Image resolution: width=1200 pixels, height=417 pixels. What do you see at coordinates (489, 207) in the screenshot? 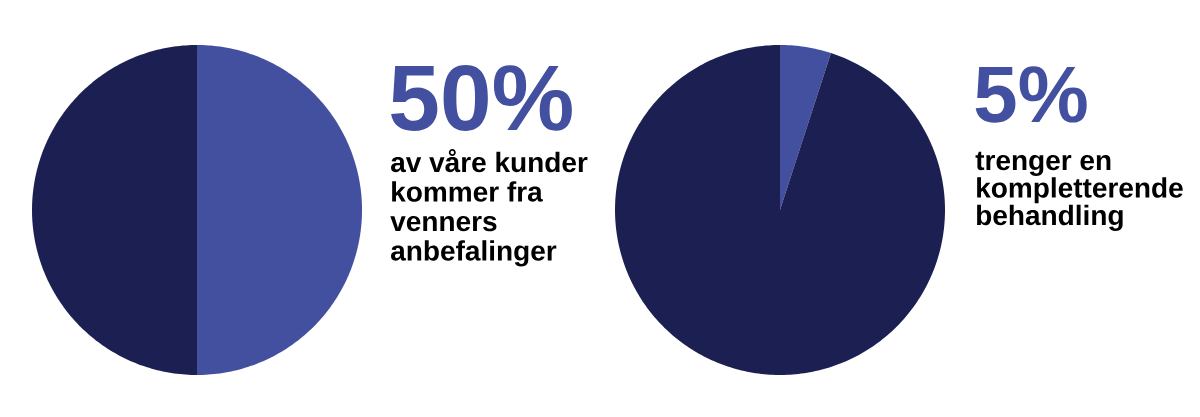
I see `text: av våre kunder kommer fra venners anbefalinger` at bounding box center [489, 207].